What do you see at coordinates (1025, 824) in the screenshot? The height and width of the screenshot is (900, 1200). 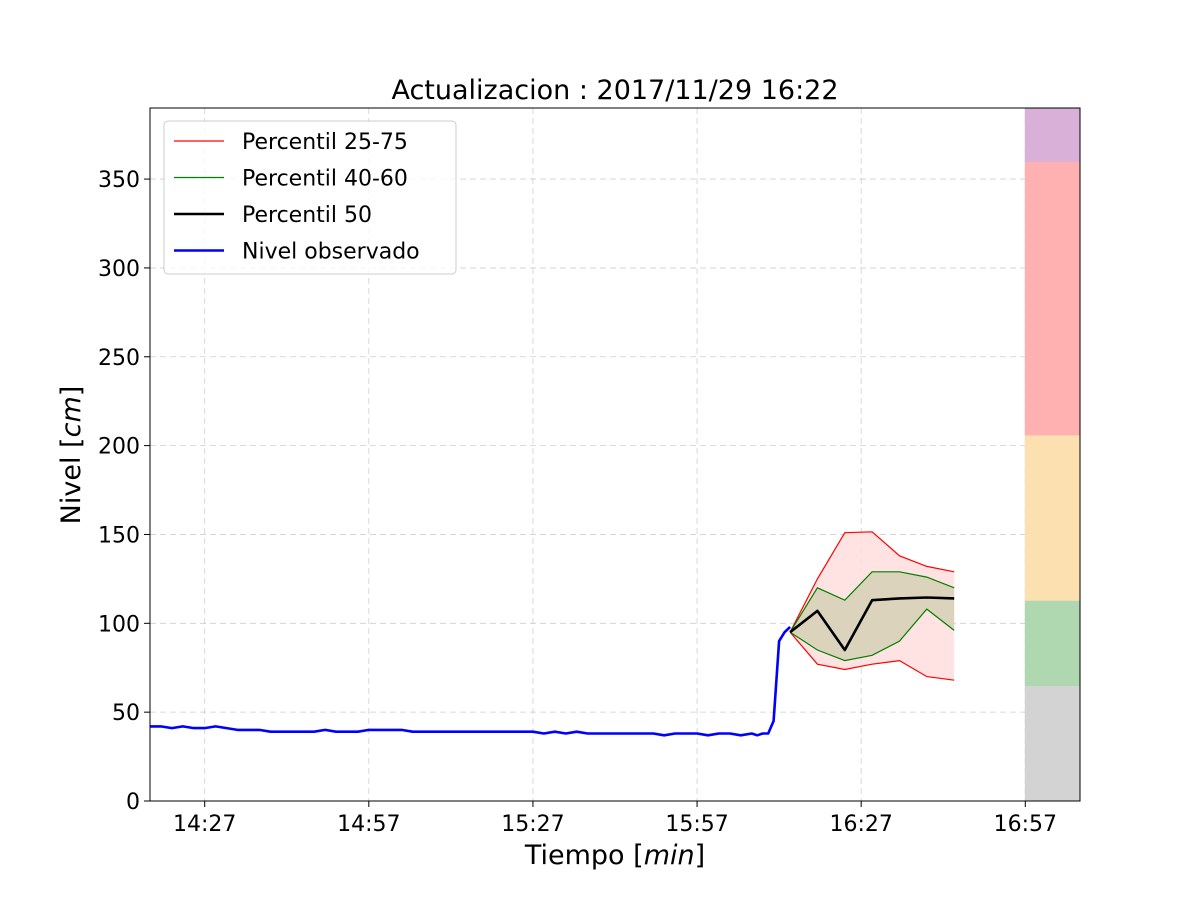 I see `x-tick-label: 16:57` at bounding box center [1025, 824].